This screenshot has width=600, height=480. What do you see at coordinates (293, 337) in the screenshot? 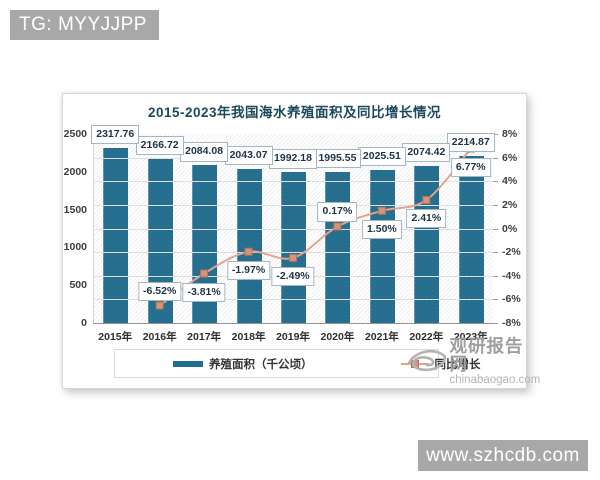
I see `x-axis-label: 2019年` at bounding box center [293, 337].